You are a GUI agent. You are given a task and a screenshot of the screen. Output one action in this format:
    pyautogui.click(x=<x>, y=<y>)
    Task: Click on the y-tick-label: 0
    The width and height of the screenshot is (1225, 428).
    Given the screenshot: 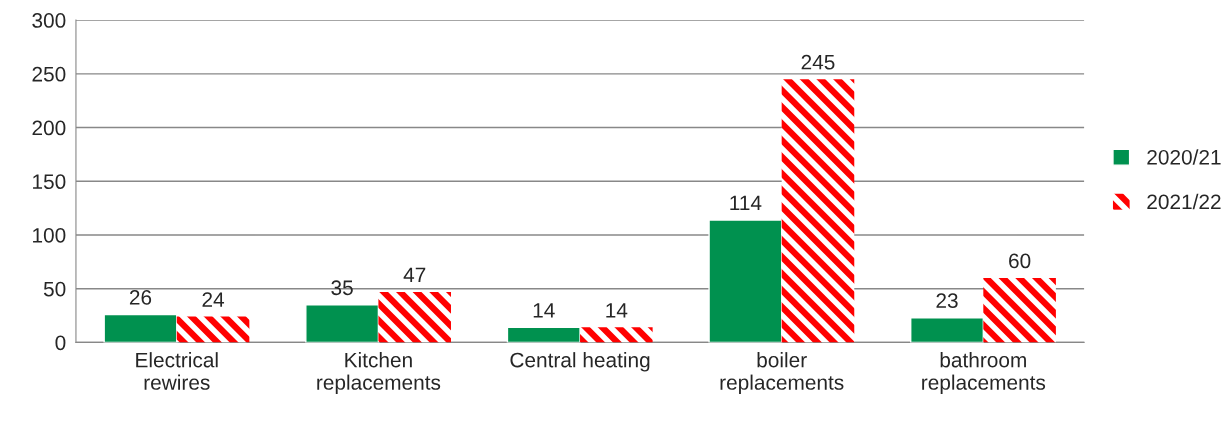 What is the action you would take?
    pyautogui.click(x=60, y=343)
    